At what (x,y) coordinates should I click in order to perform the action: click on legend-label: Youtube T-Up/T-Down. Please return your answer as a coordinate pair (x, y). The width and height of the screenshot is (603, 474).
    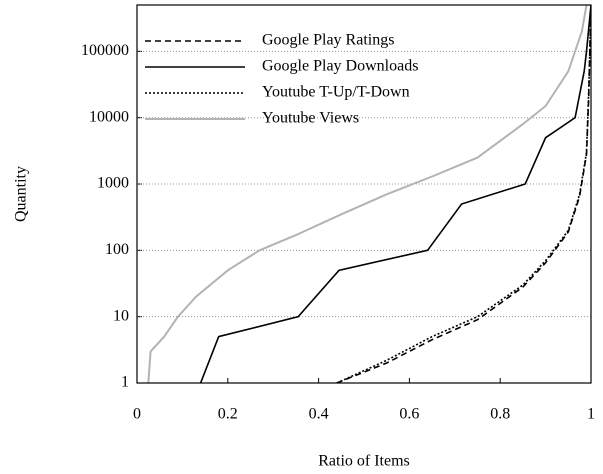
    Looking at the image, I should click on (336, 92).